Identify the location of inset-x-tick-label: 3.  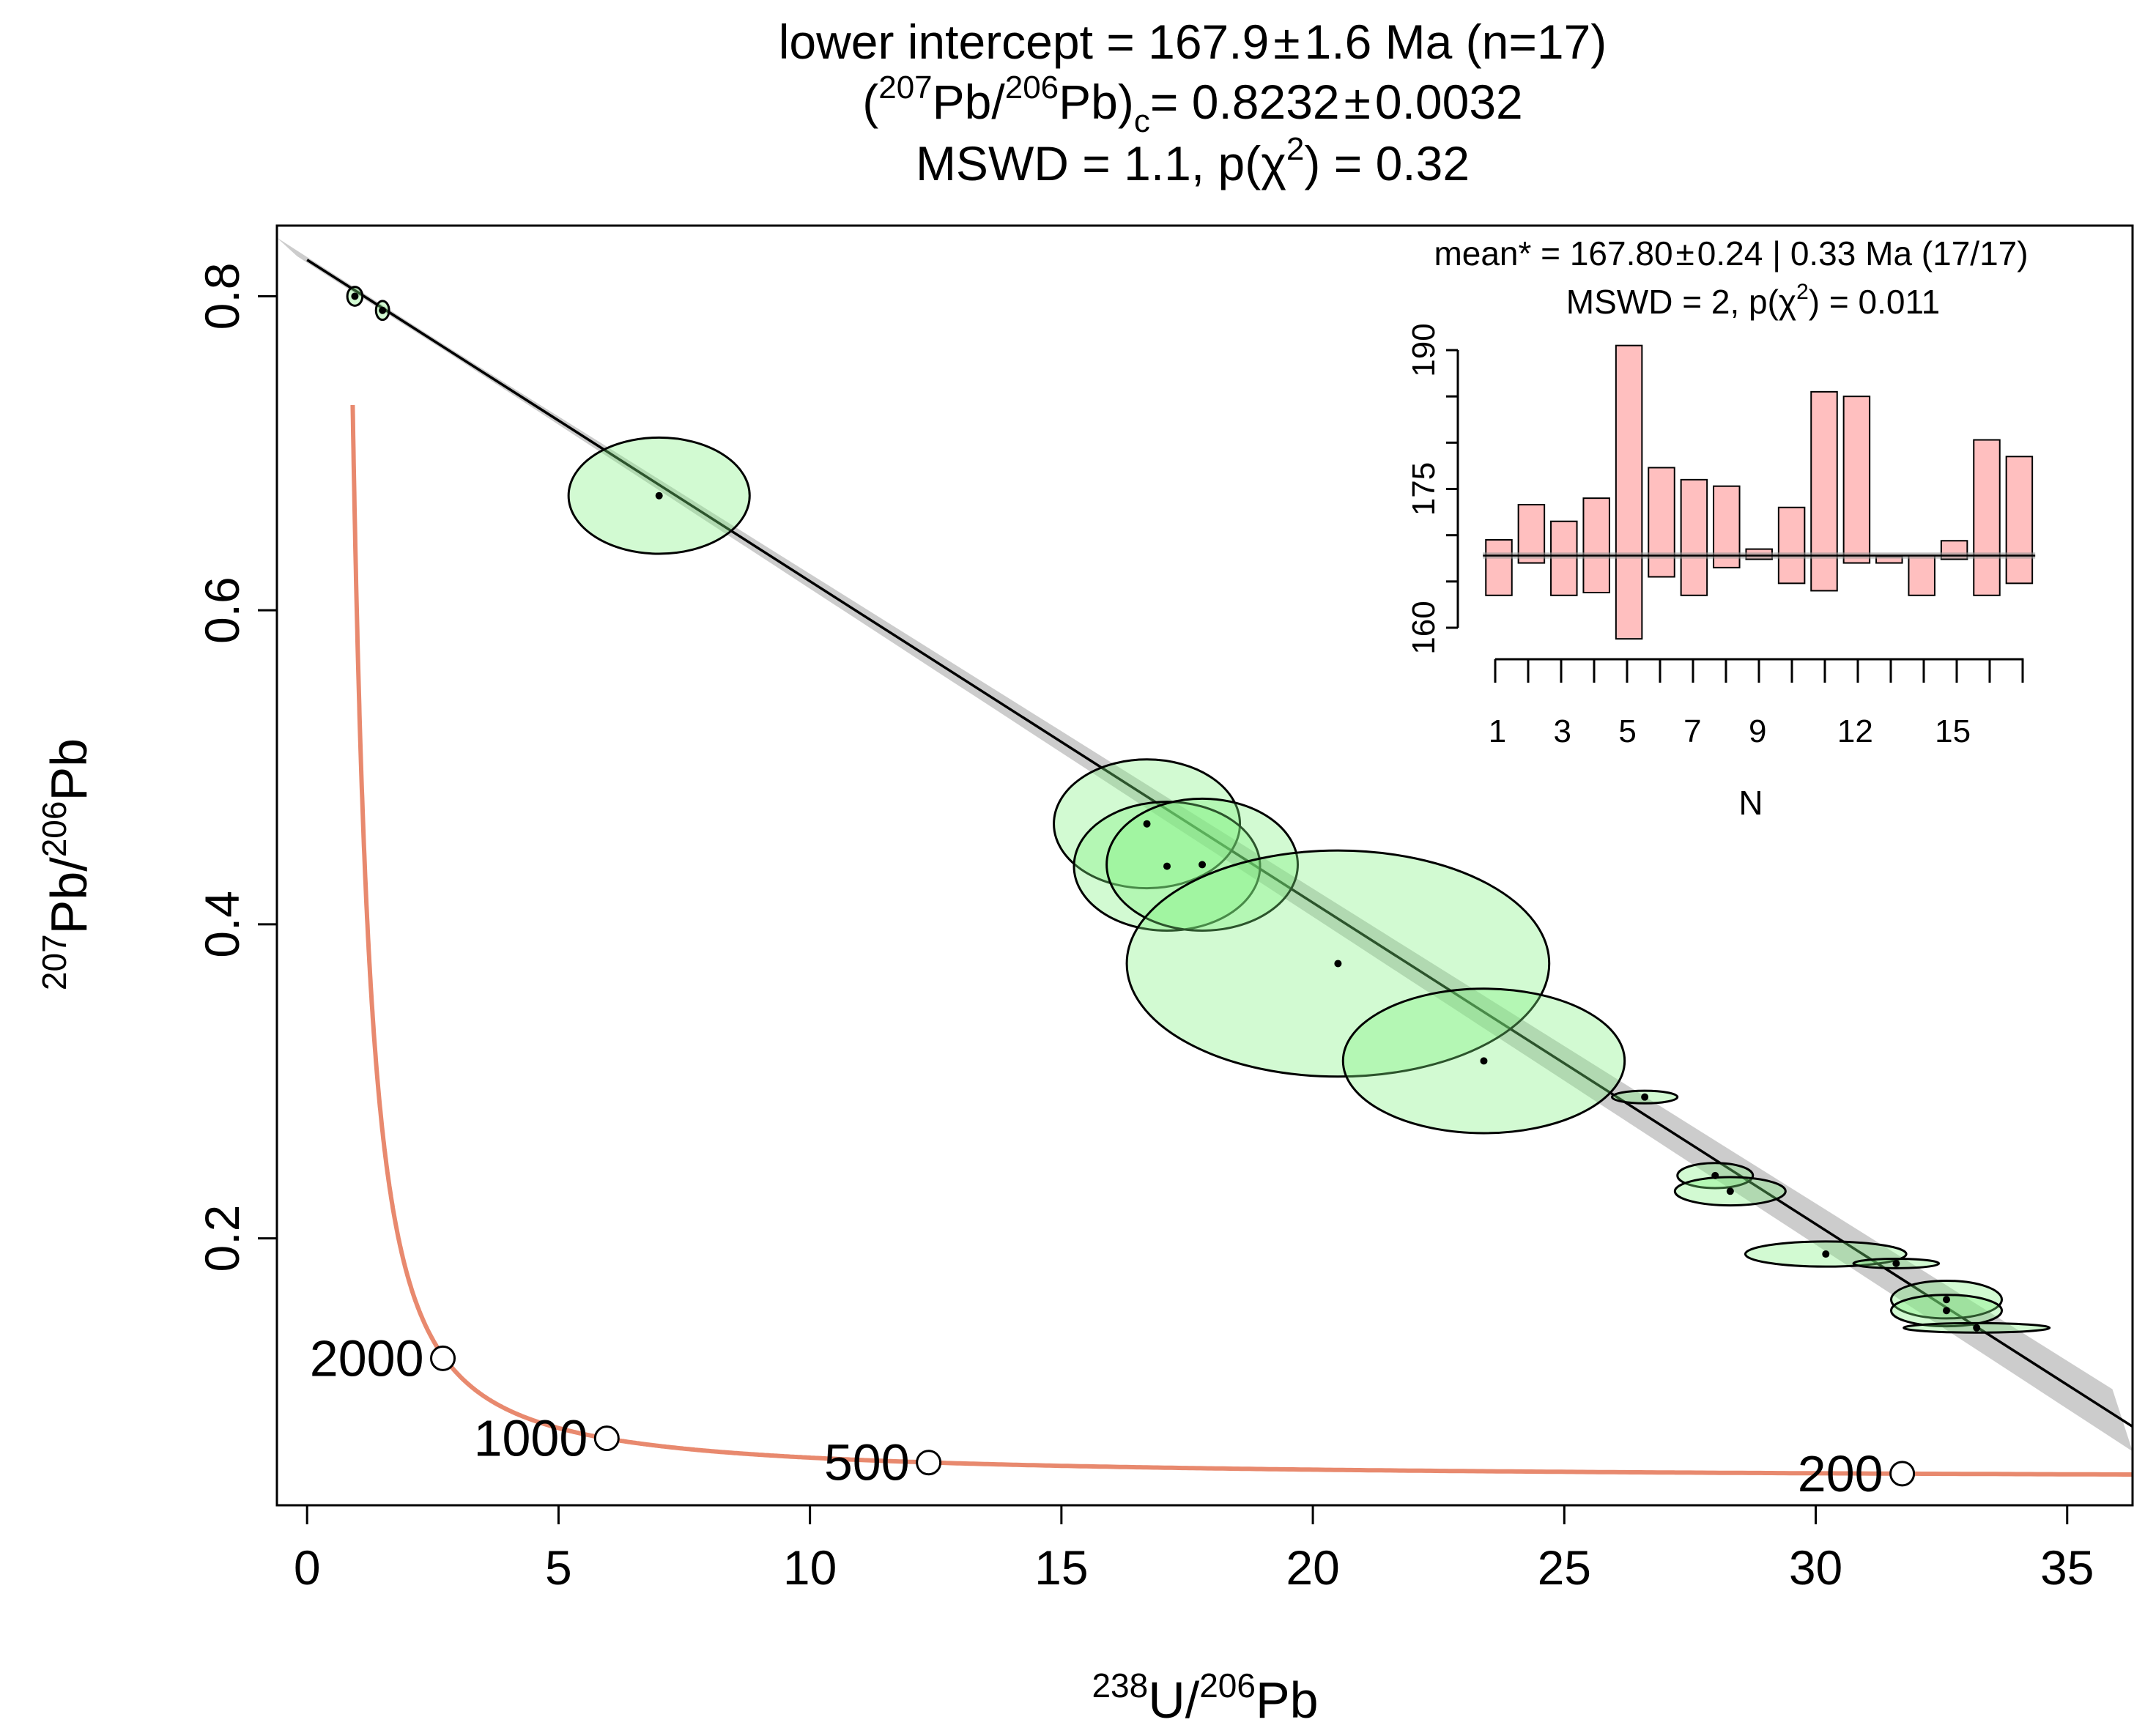
(1562, 731).